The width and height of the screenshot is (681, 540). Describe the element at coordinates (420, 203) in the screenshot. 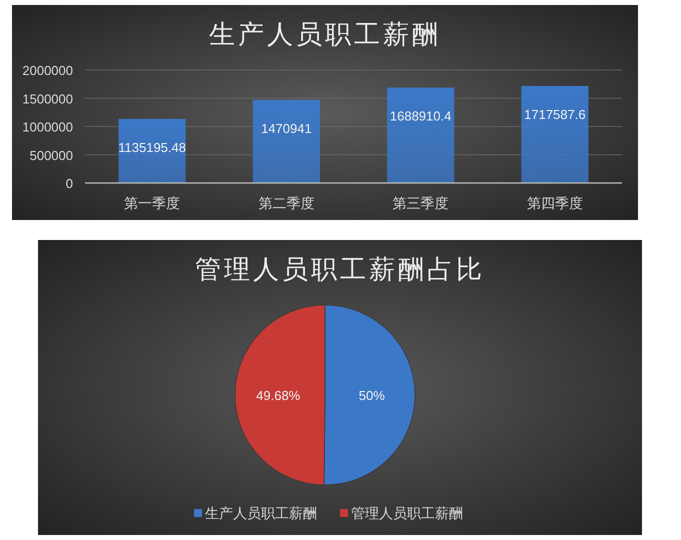

I see `x-tick-label: 第三季度` at that location.